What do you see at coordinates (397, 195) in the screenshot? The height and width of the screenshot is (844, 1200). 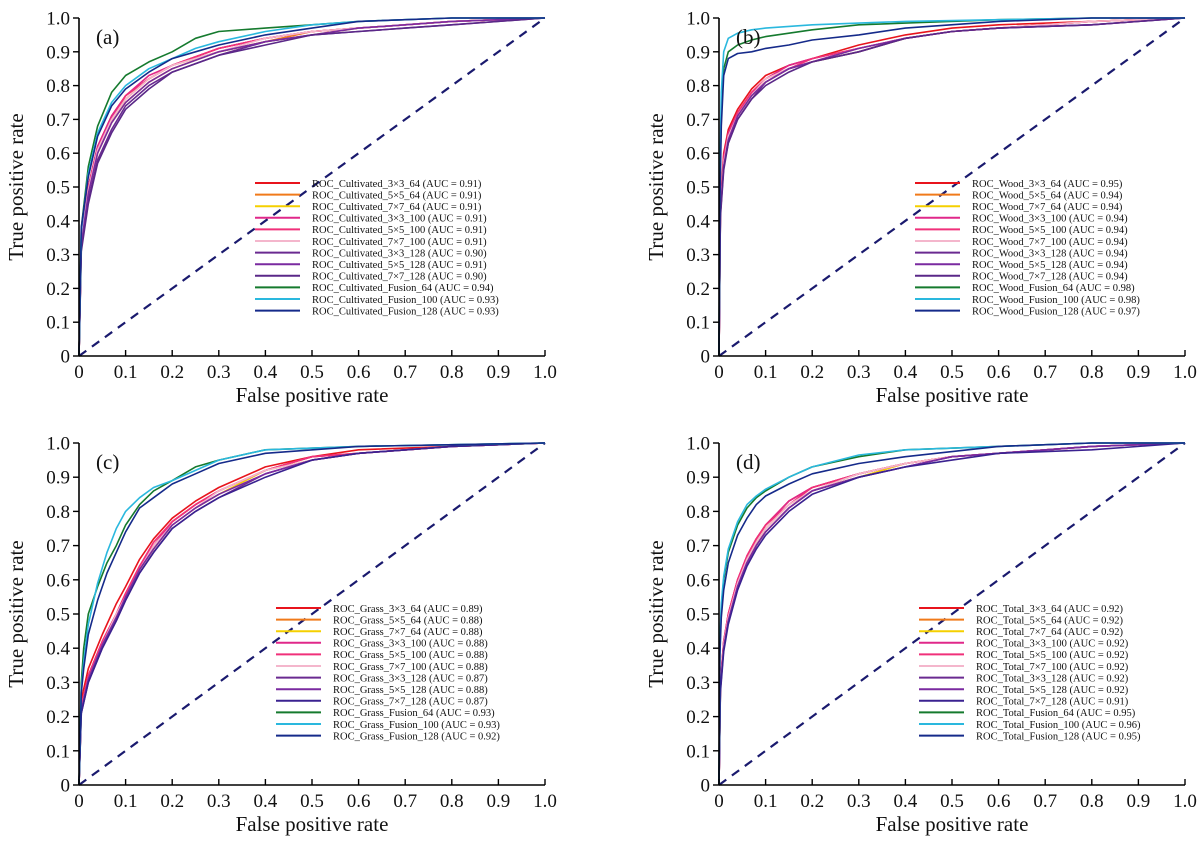 I see `legend-entry: ROC_Cultivated_5×5_64 (AUC = 0.91)` at bounding box center [397, 195].